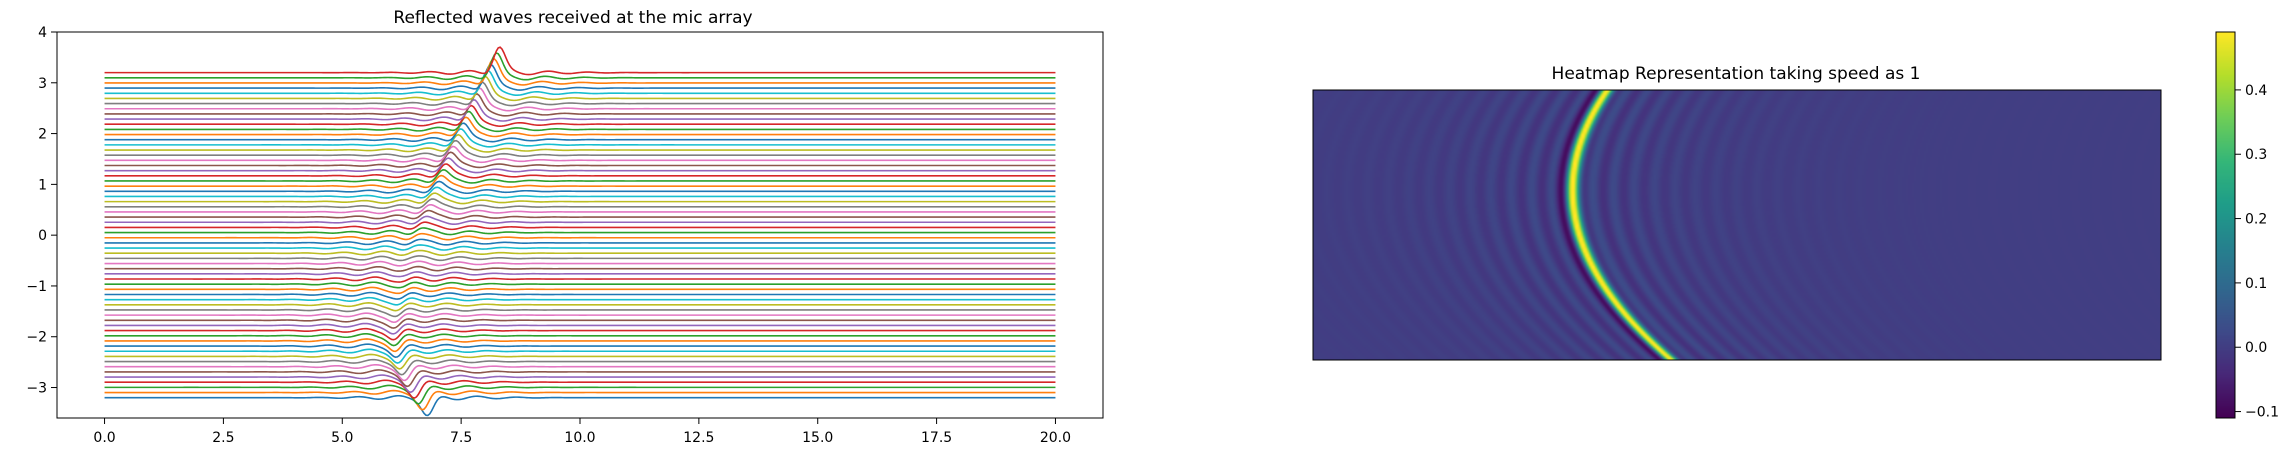 The height and width of the screenshot is (451, 2279). Describe the element at coordinates (36, 287) in the screenshot. I see `y-tick-label: −1` at that location.